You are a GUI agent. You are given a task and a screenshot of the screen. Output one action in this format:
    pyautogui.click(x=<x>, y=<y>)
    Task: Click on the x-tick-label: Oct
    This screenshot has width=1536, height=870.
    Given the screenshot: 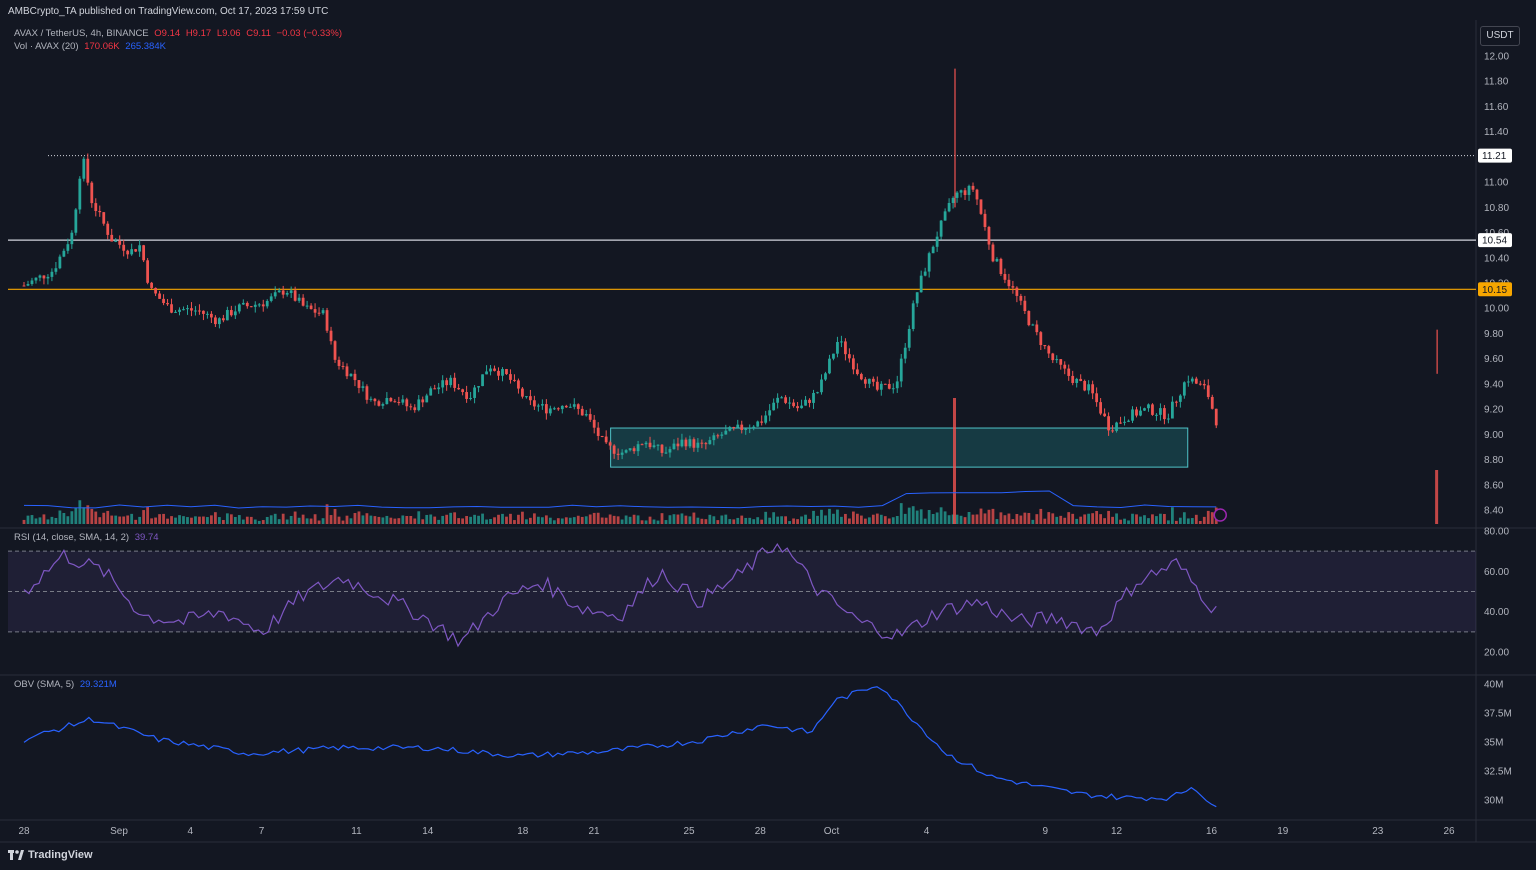 What is the action you would take?
    pyautogui.click(x=832, y=831)
    